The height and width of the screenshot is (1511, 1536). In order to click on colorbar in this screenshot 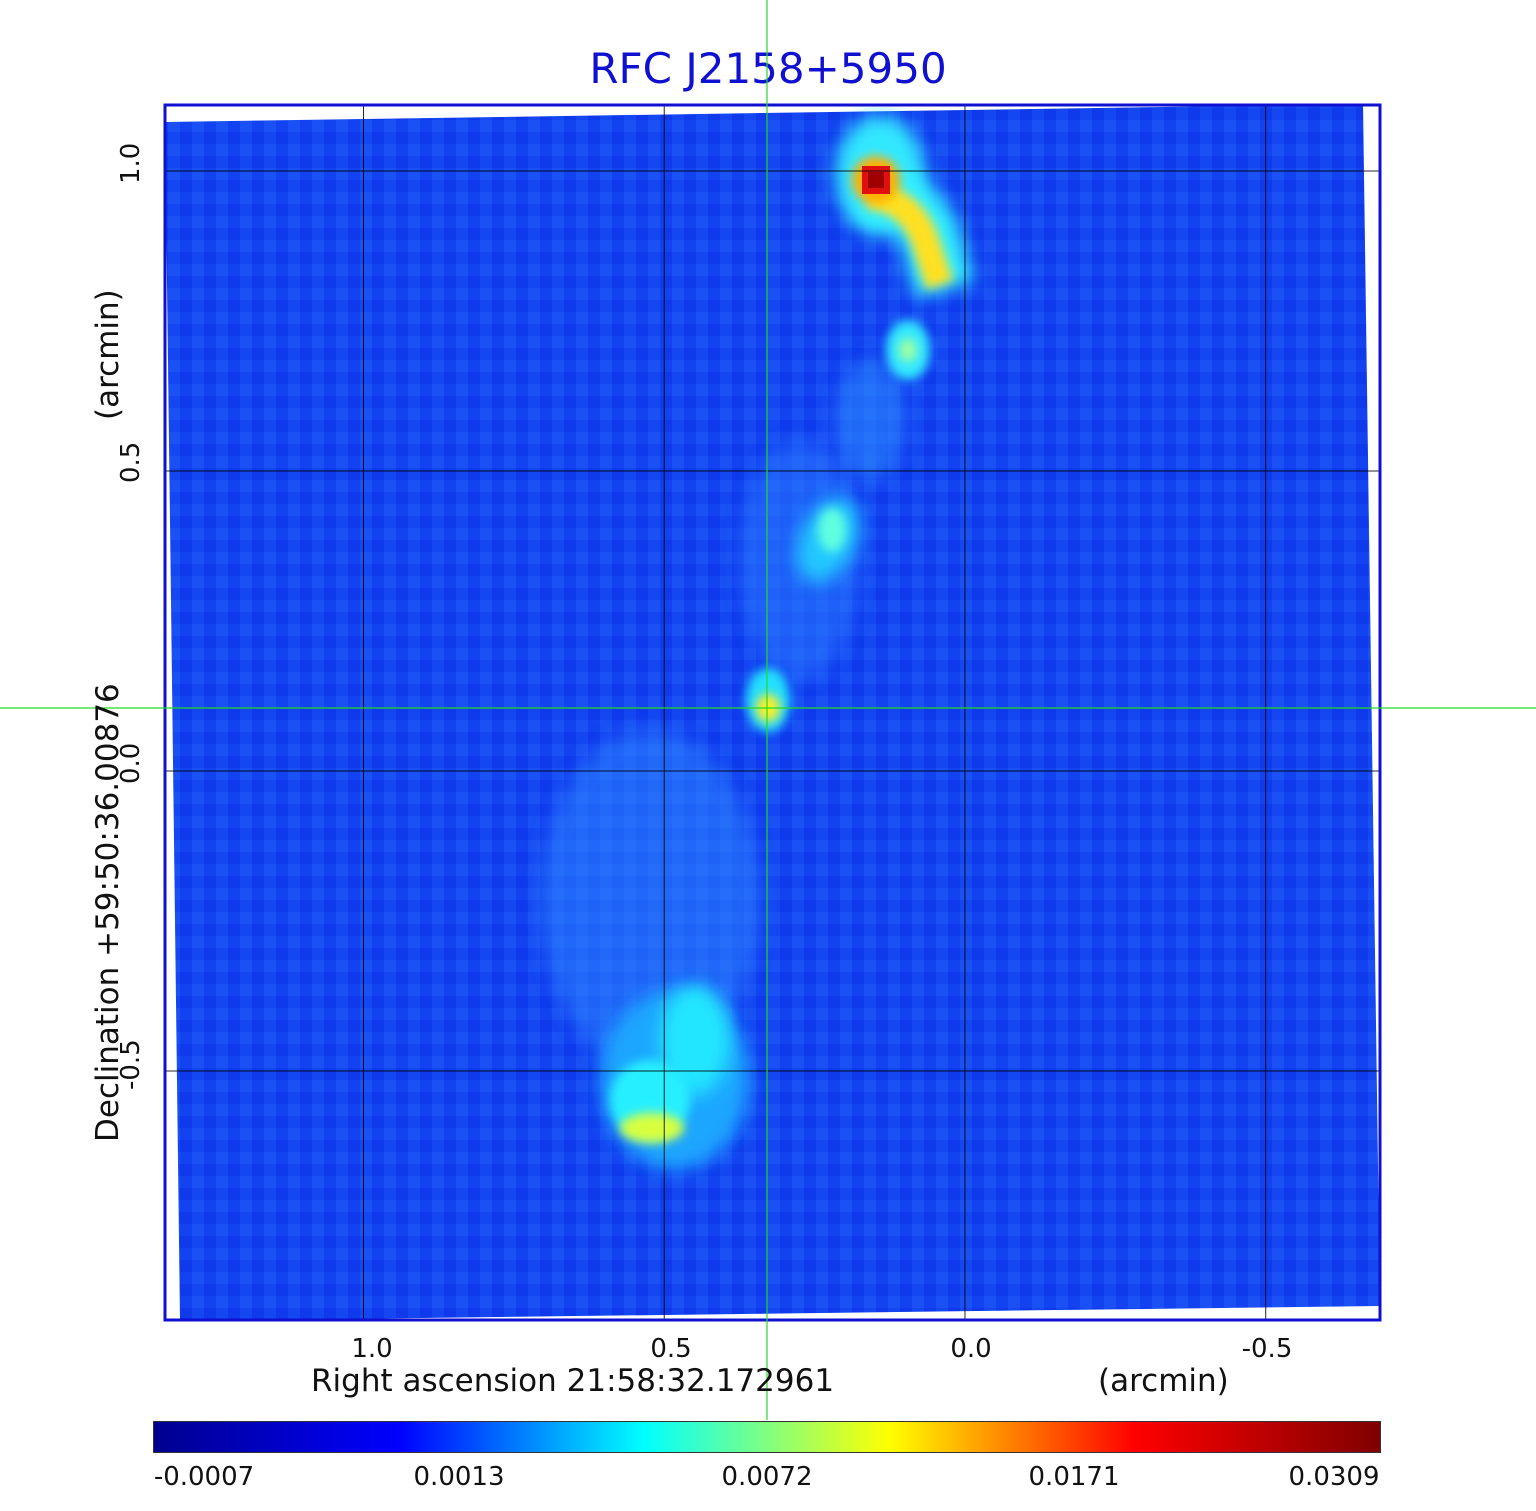, I will do `click(767, 1437)`.